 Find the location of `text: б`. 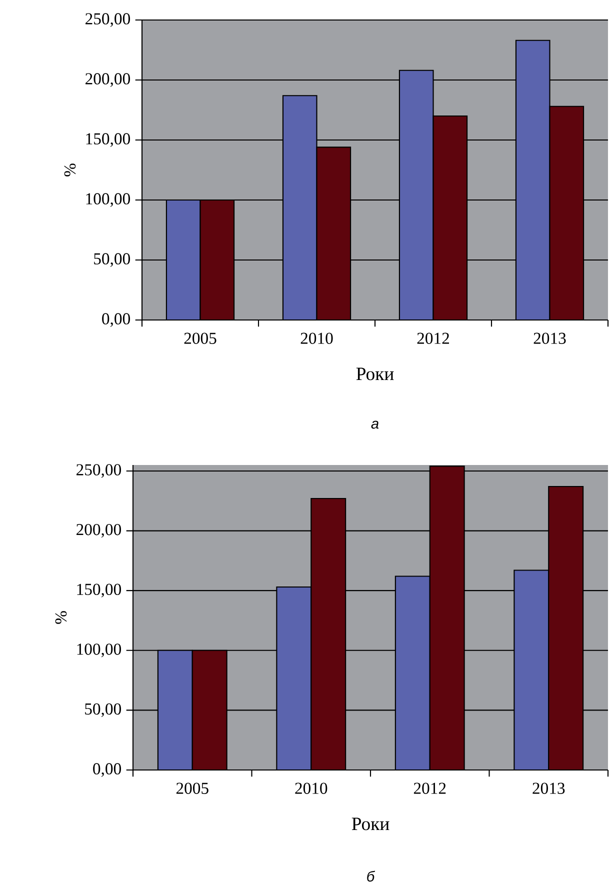

text: б is located at coordinates (370, 876).